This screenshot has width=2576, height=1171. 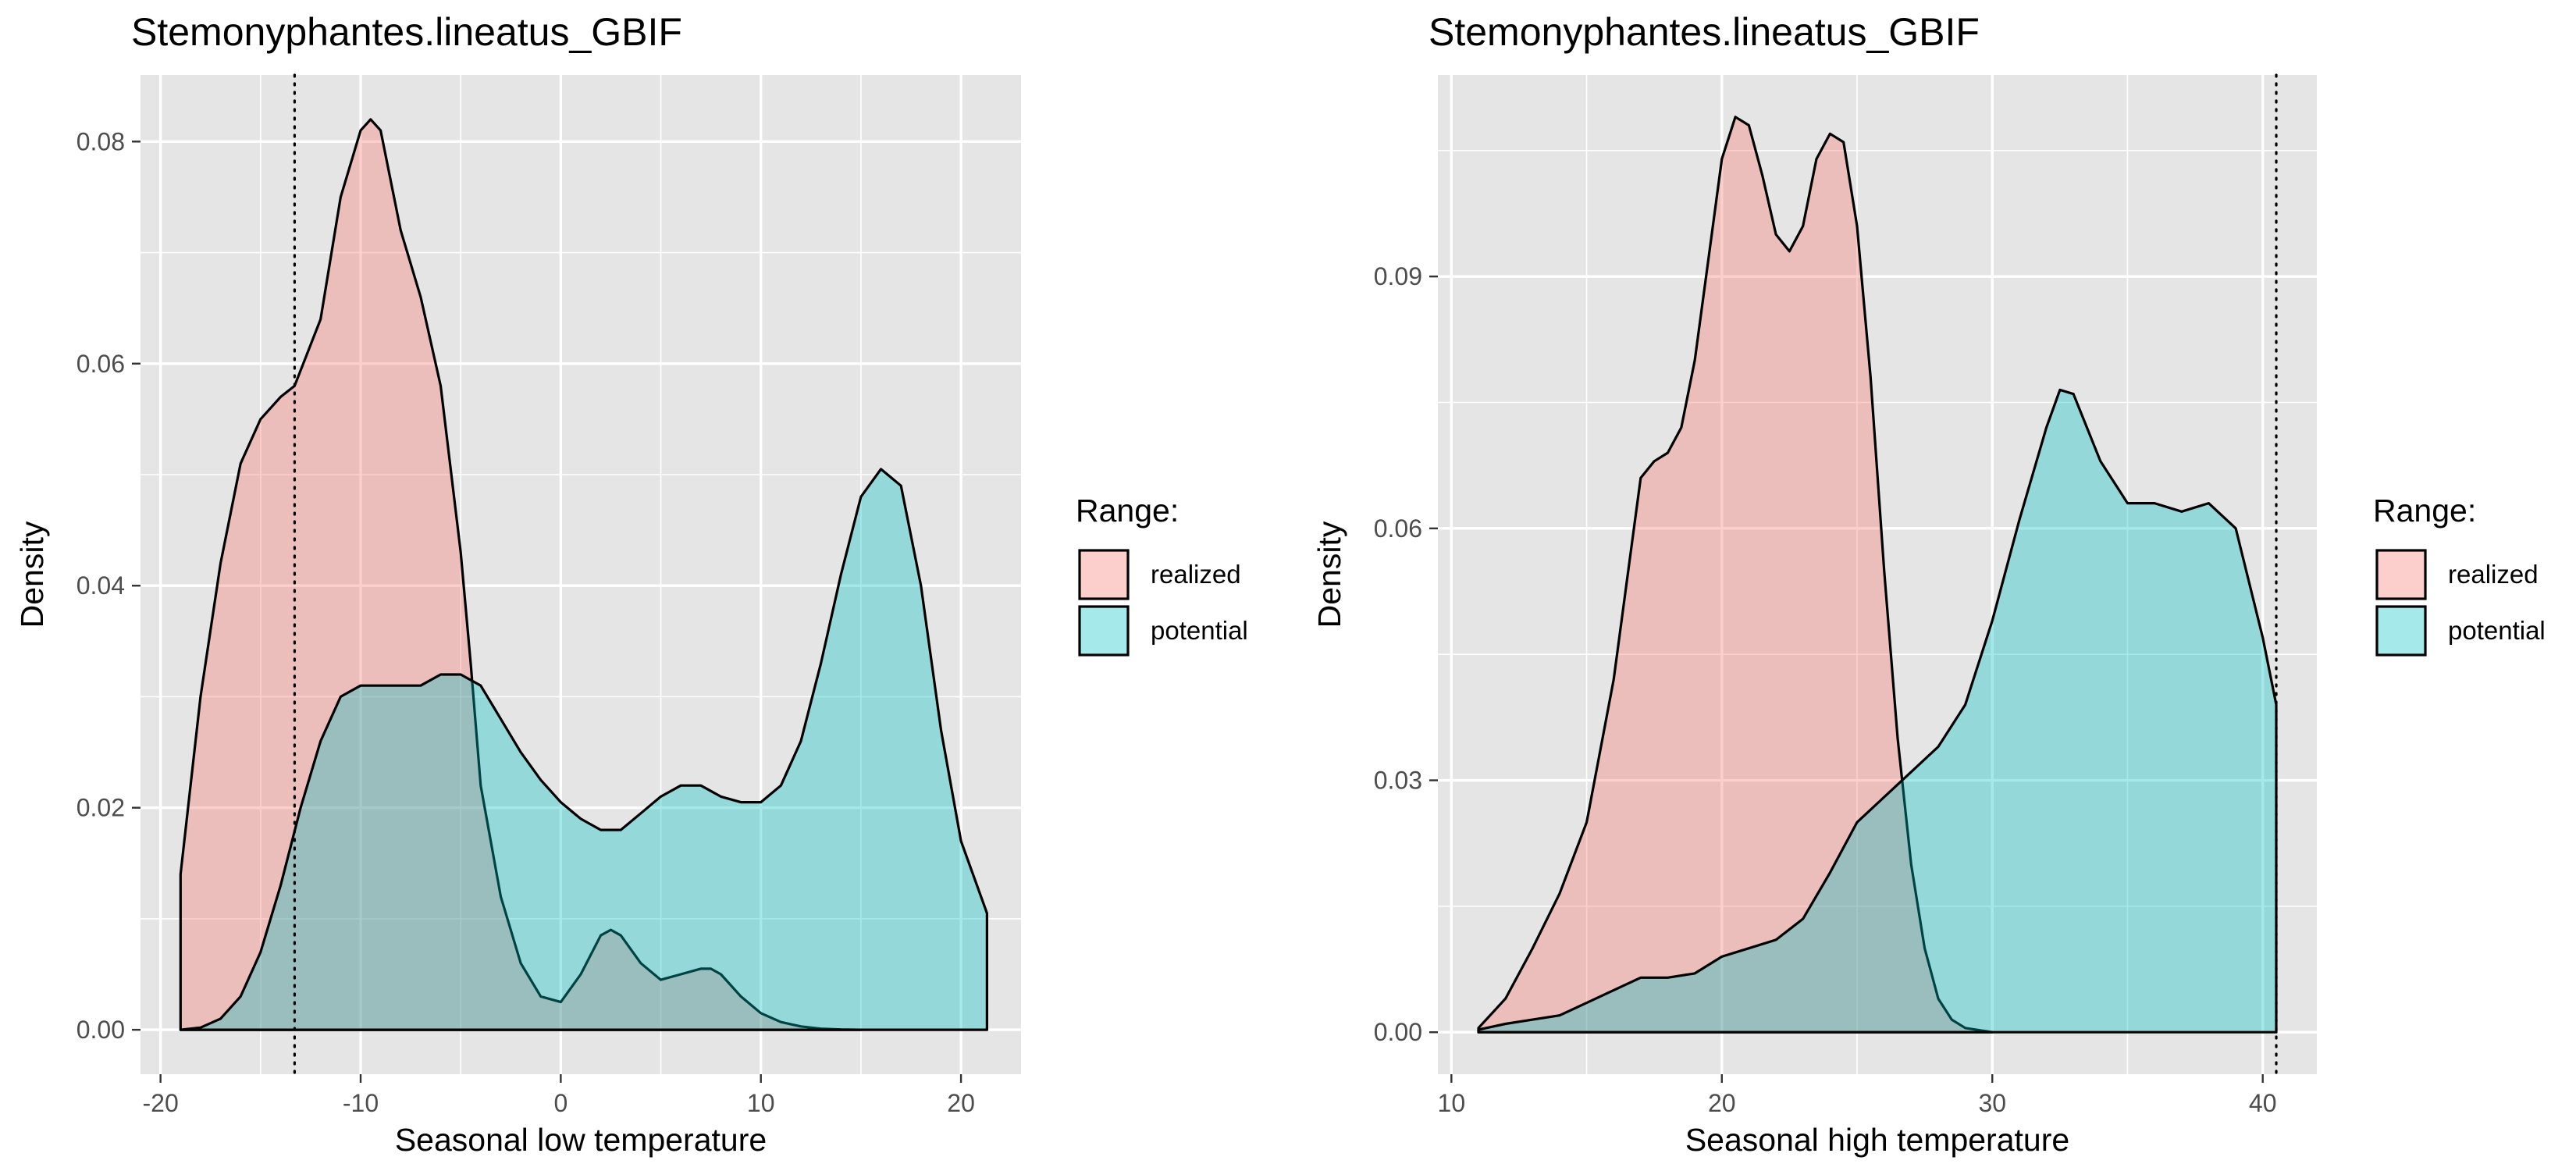 What do you see at coordinates (1992, 1103) in the screenshot?
I see `x-tick-label: 30` at bounding box center [1992, 1103].